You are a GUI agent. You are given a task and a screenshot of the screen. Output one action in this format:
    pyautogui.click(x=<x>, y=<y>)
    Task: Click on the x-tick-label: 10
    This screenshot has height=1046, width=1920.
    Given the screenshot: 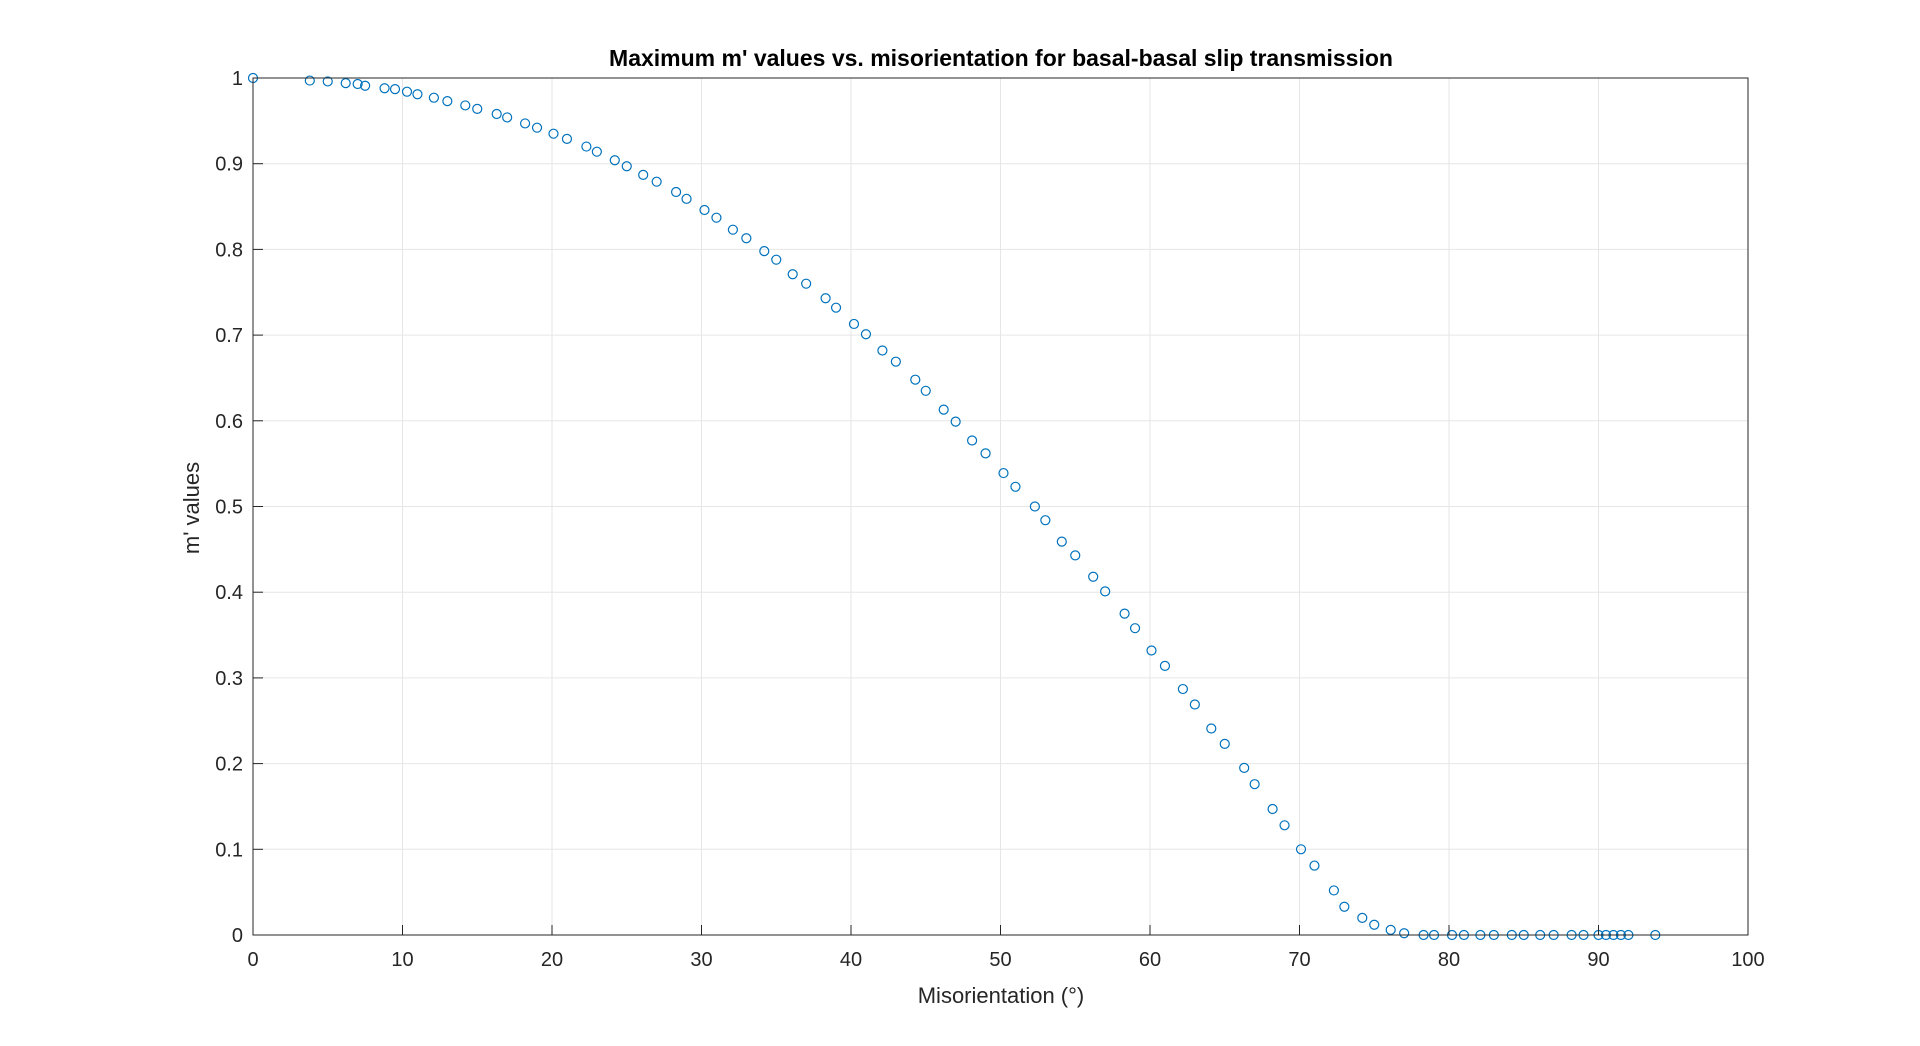 What is the action you would take?
    pyautogui.click(x=402, y=960)
    